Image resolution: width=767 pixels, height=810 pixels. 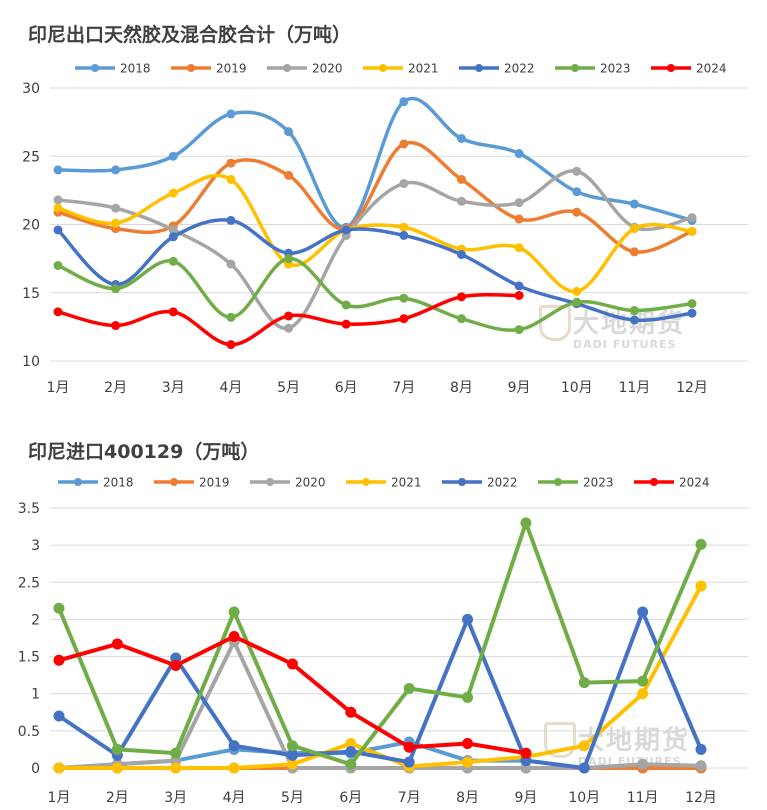 I want to click on y-tick-label: 3, so click(x=35, y=546).